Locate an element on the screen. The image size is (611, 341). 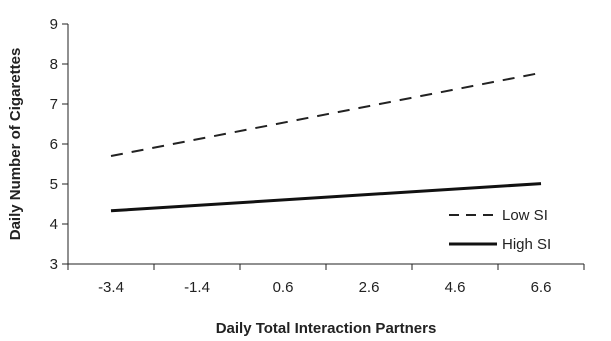
legend-label-high-si: High SI is located at coordinates (526, 244).